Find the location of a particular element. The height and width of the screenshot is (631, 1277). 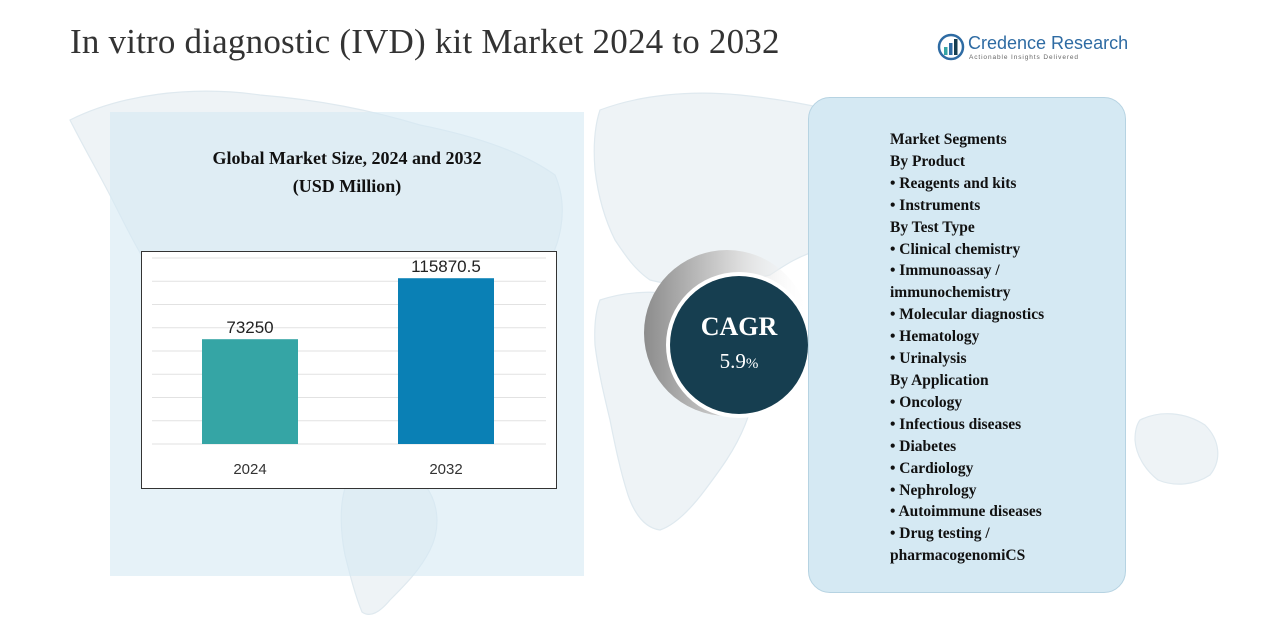

segment-item: • Infectious diseases is located at coordinates (956, 424).